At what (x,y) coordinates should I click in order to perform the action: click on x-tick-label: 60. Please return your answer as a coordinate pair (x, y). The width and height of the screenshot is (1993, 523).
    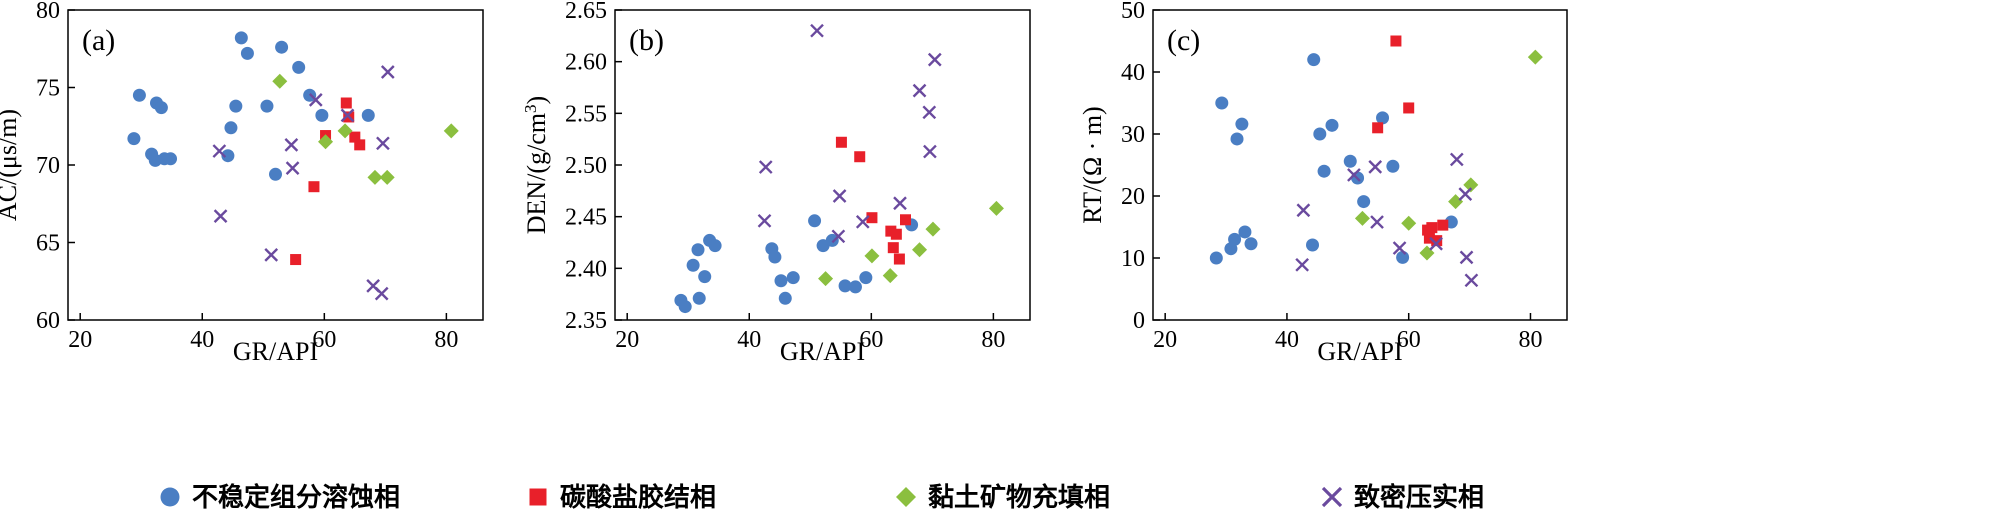
    Looking at the image, I should click on (1409, 340).